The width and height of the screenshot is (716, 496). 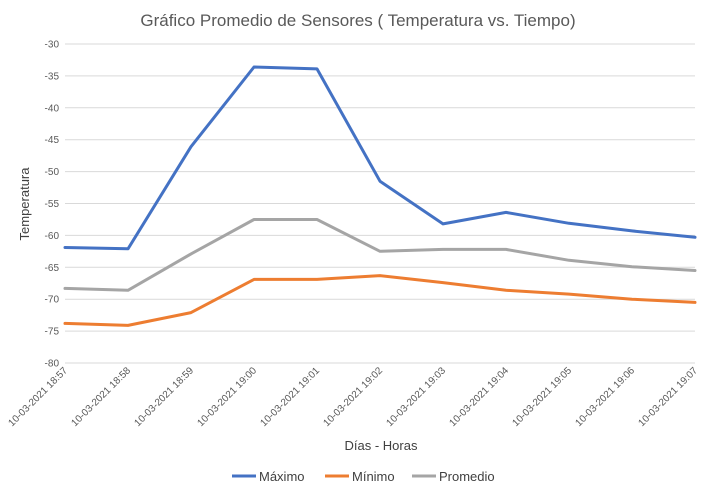 I want to click on legend-label: Máximo, so click(x=282, y=476).